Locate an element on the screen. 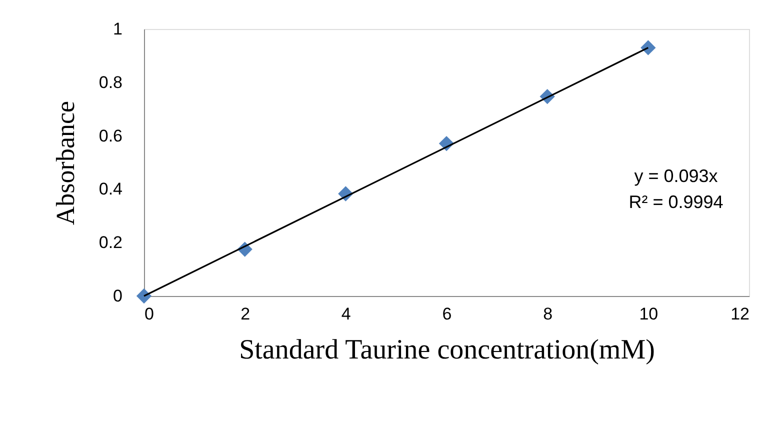 The height and width of the screenshot is (432, 784). x-tick-label: 4 is located at coordinates (346, 314).